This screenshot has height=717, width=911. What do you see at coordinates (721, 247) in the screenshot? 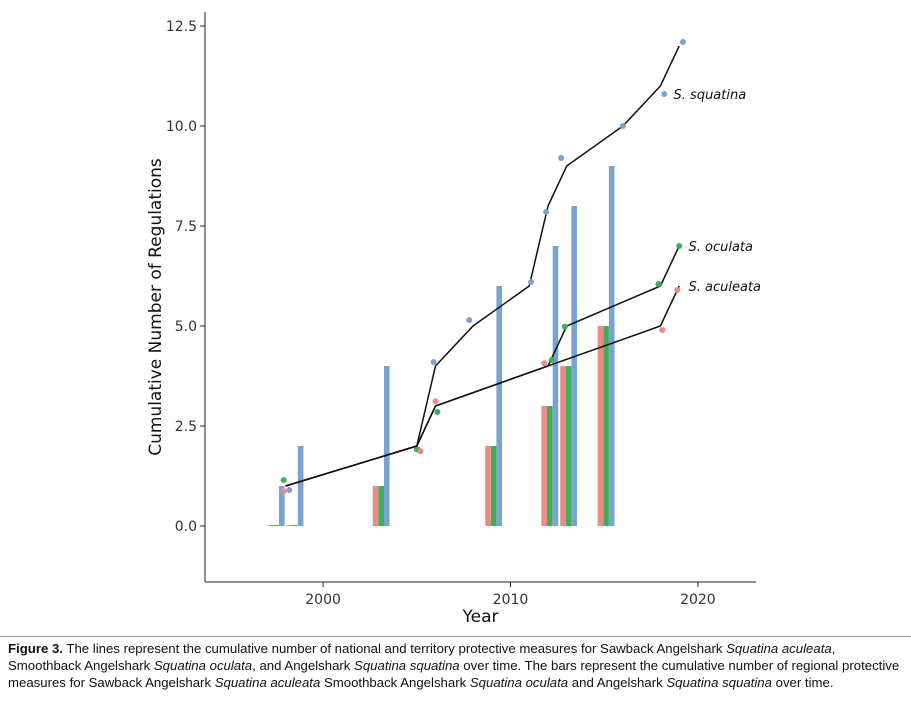
I see `line-label: S. oculata` at bounding box center [721, 247].